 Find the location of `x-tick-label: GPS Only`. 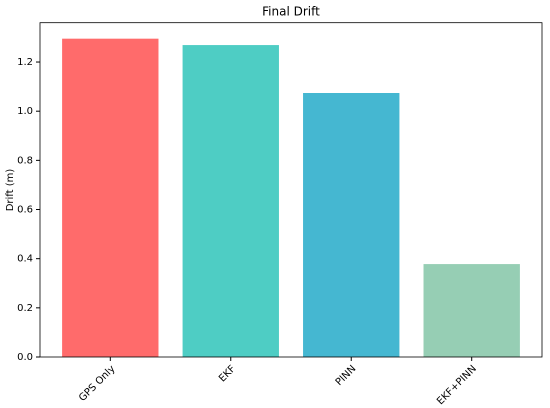

x-tick-label: GPS Only is located at coordinates (97, 383).